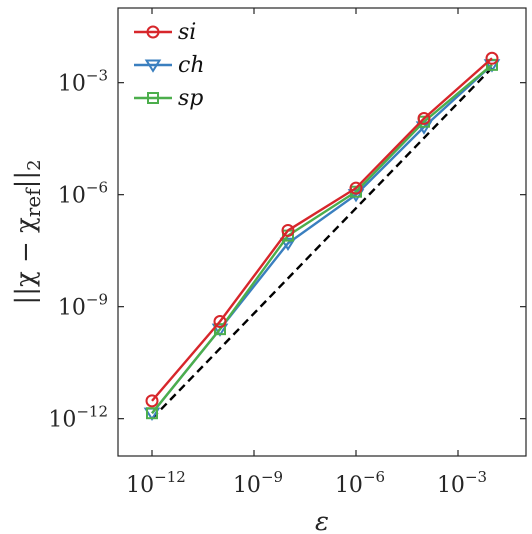 This screenshot has height=534, width=532. What do you see at coordinates (191, 65) in the screenshot?
I see `legend-label: ch` at bounding box center [191, 65].